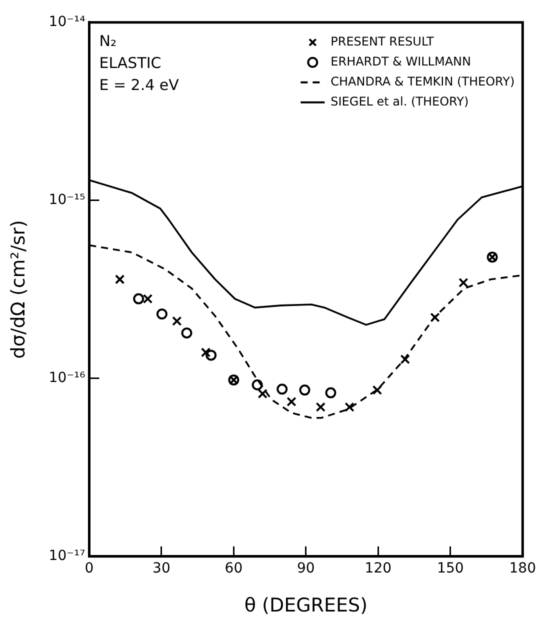 This screenshot has height=626, width=550. I want to click on legend-label: ERHARDT & WILLMANN, so click(400, 61).